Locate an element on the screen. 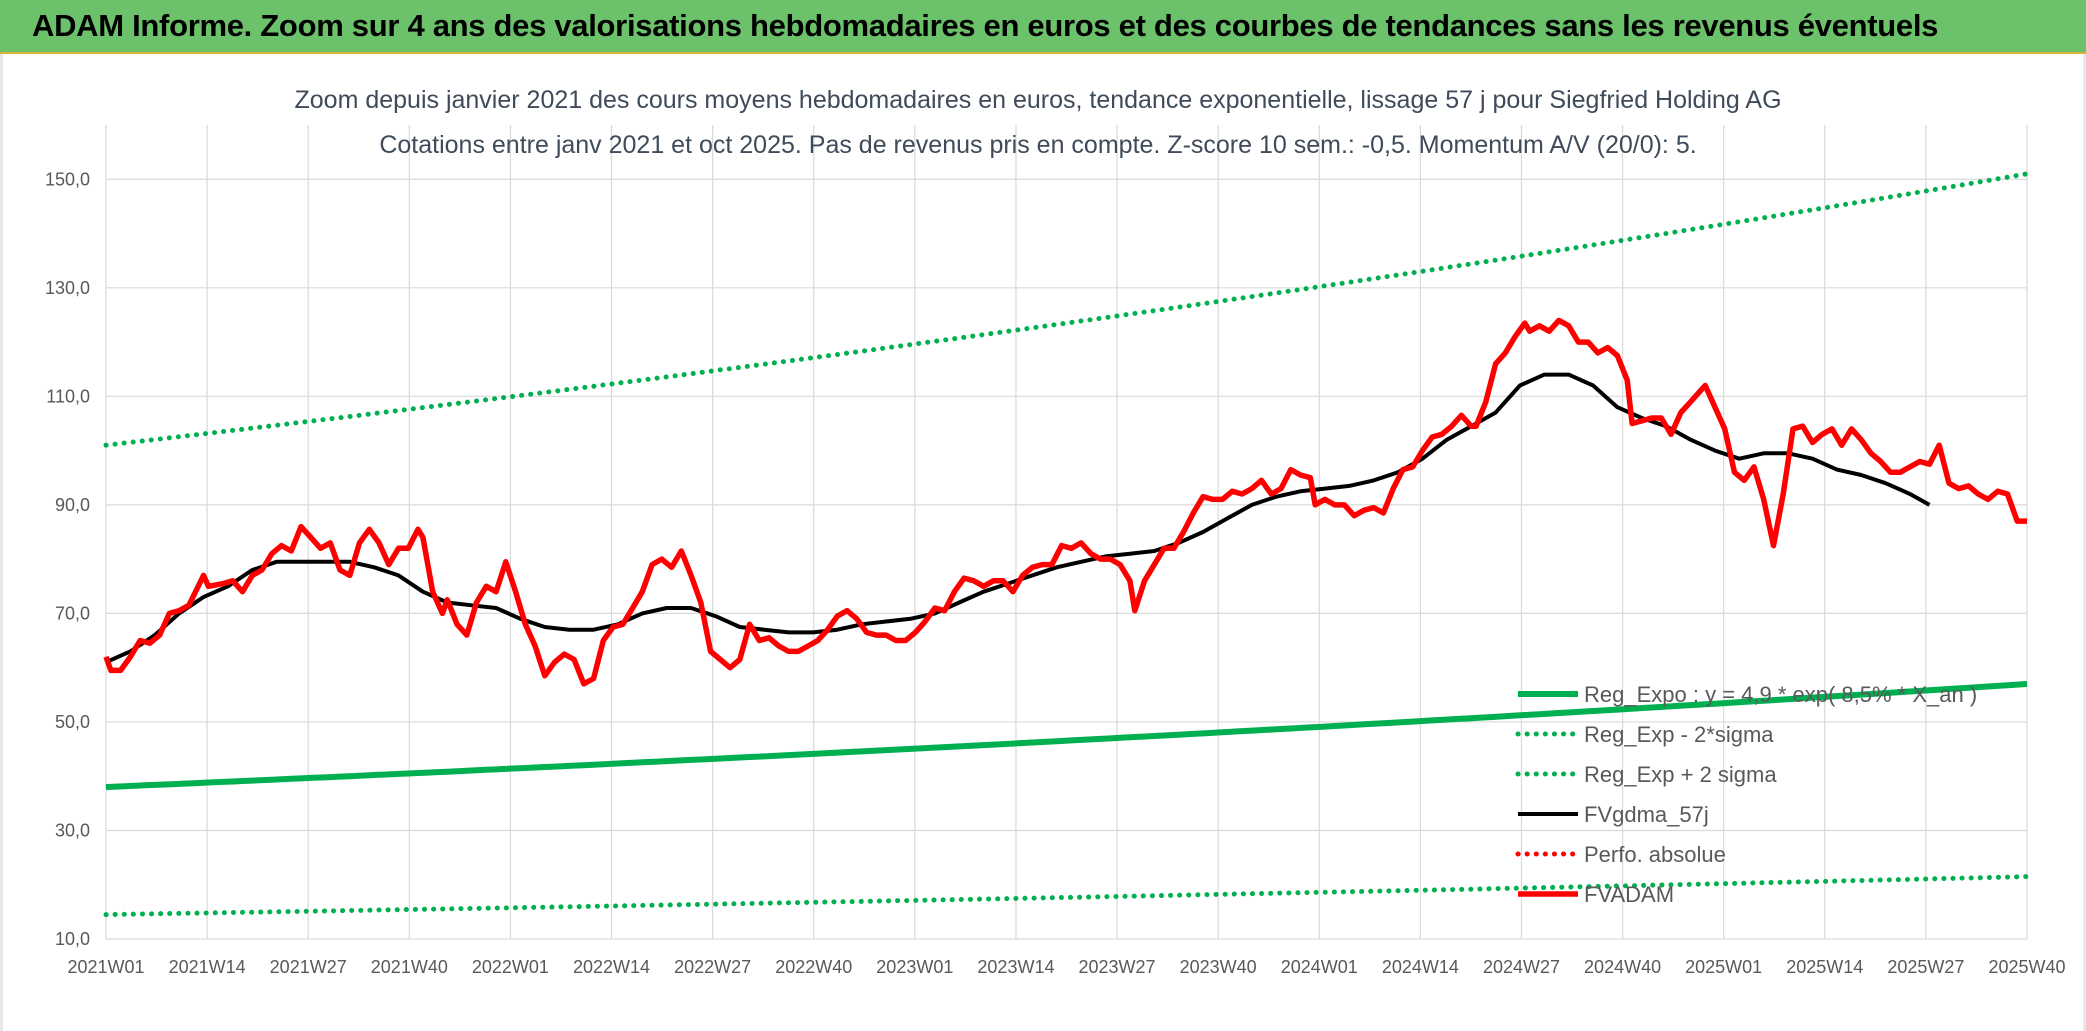 The height and width of the screenshot is (1031, 2086). y-tick-label: 110,0 is located at coordinates (68, 396).